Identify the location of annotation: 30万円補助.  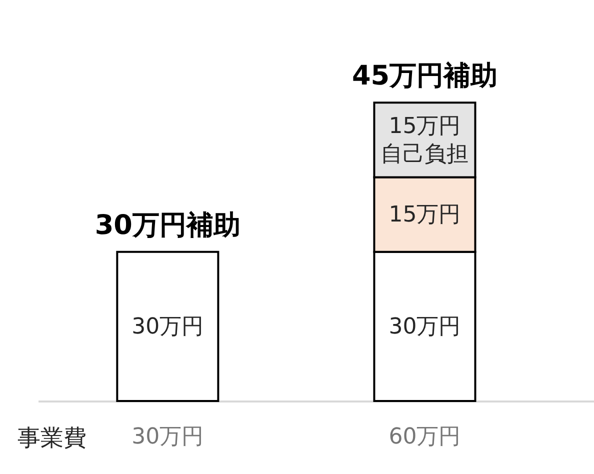
(167, 225).